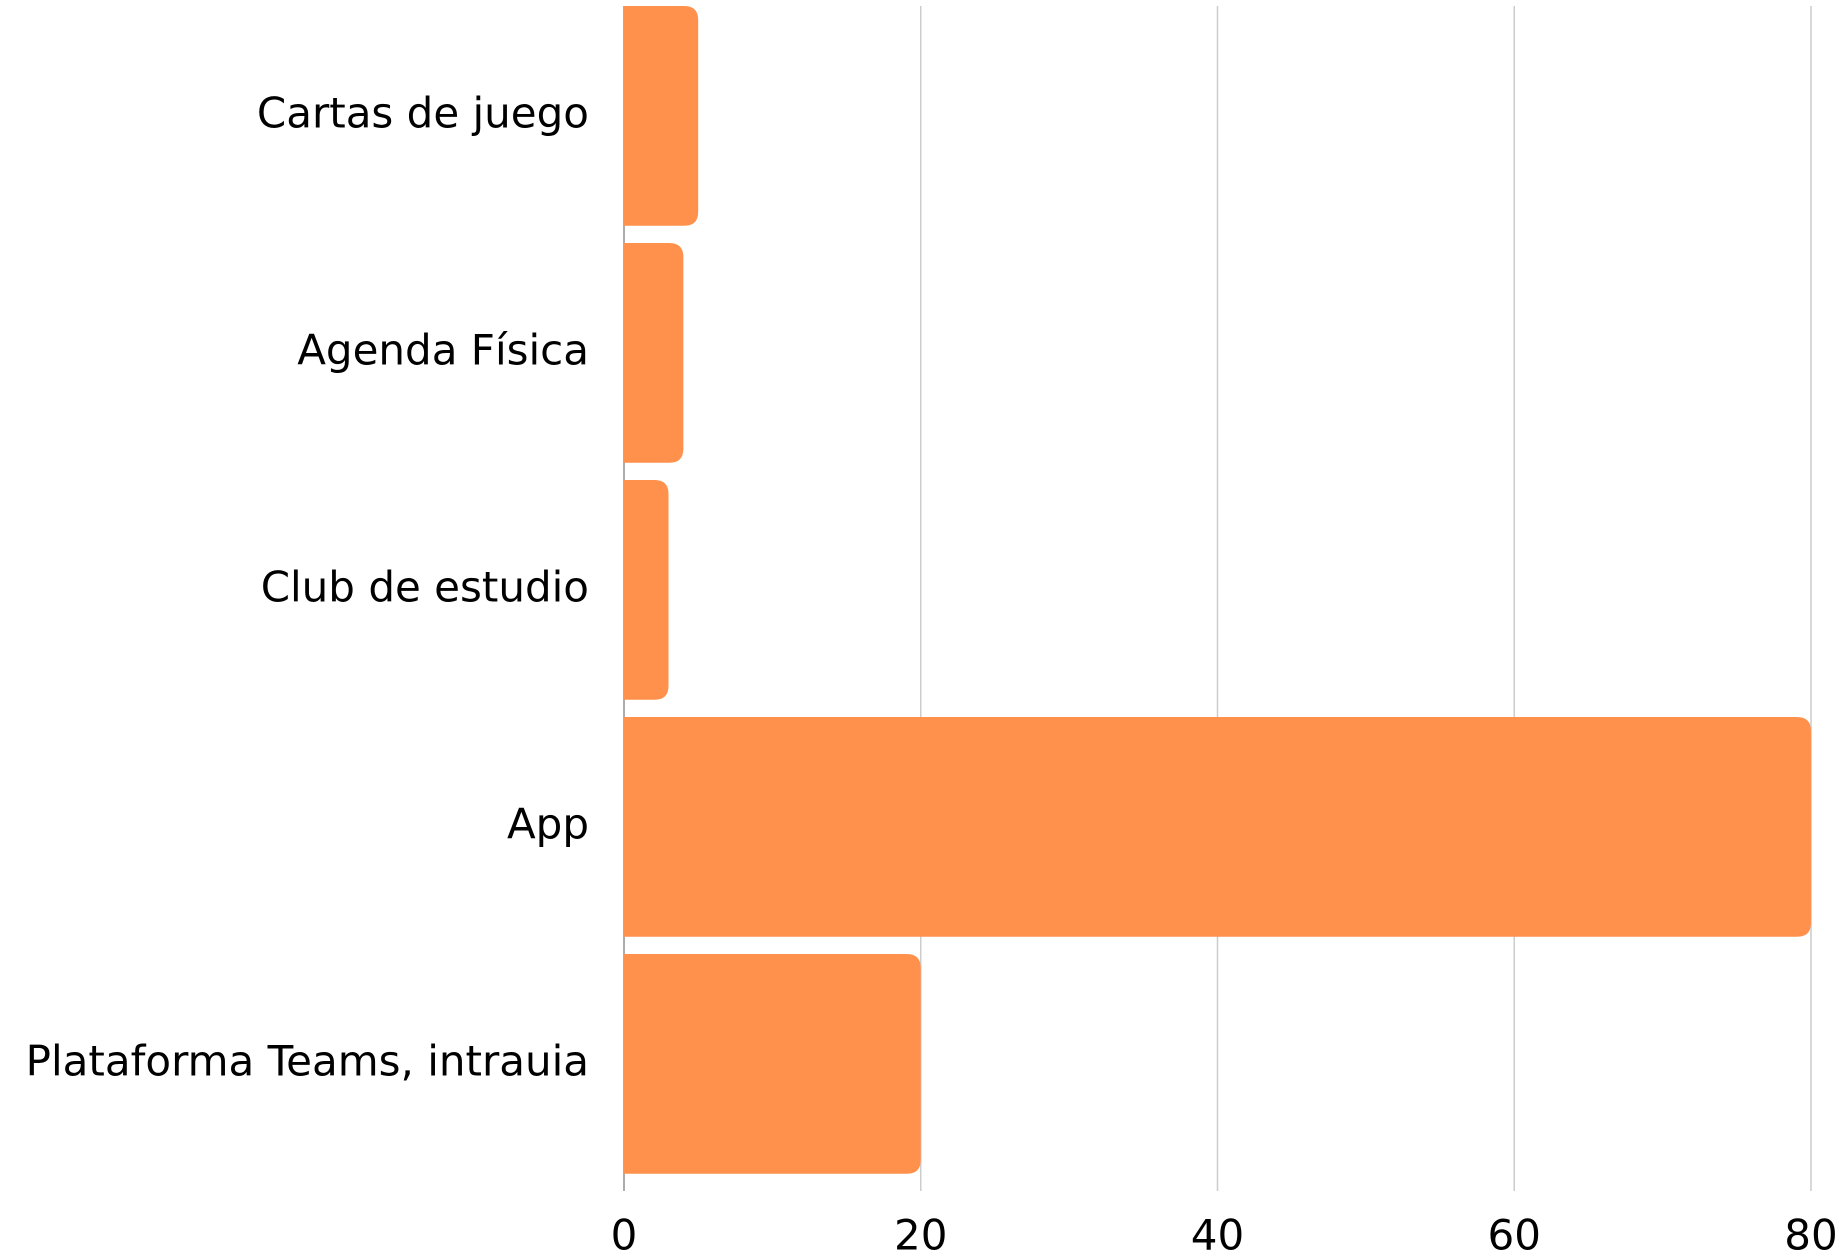 The image size is (1843, 1259). I want to click on x-tick-label: 60, so click(1514, 1235).